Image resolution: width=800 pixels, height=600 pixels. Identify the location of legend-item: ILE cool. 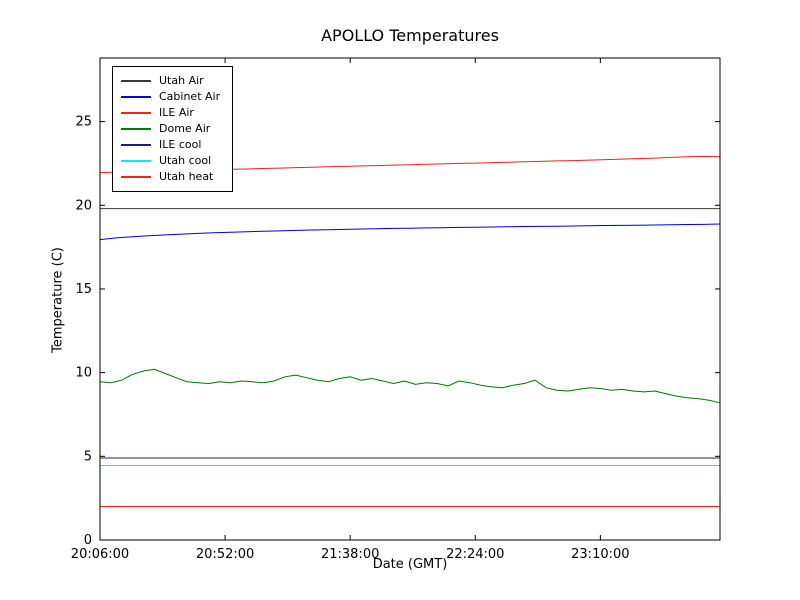
(170, 145).